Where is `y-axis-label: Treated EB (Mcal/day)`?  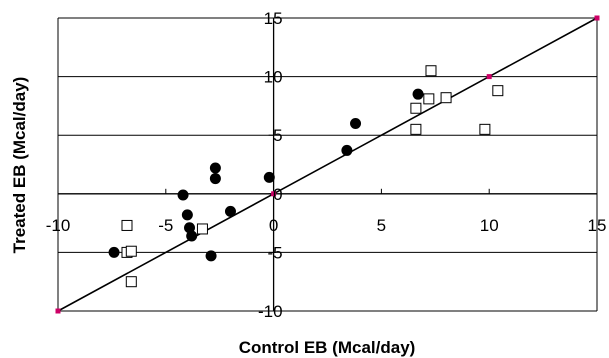
y-axis-label: Treated EB (Mcal/day) is located at coordinates (19, 165).